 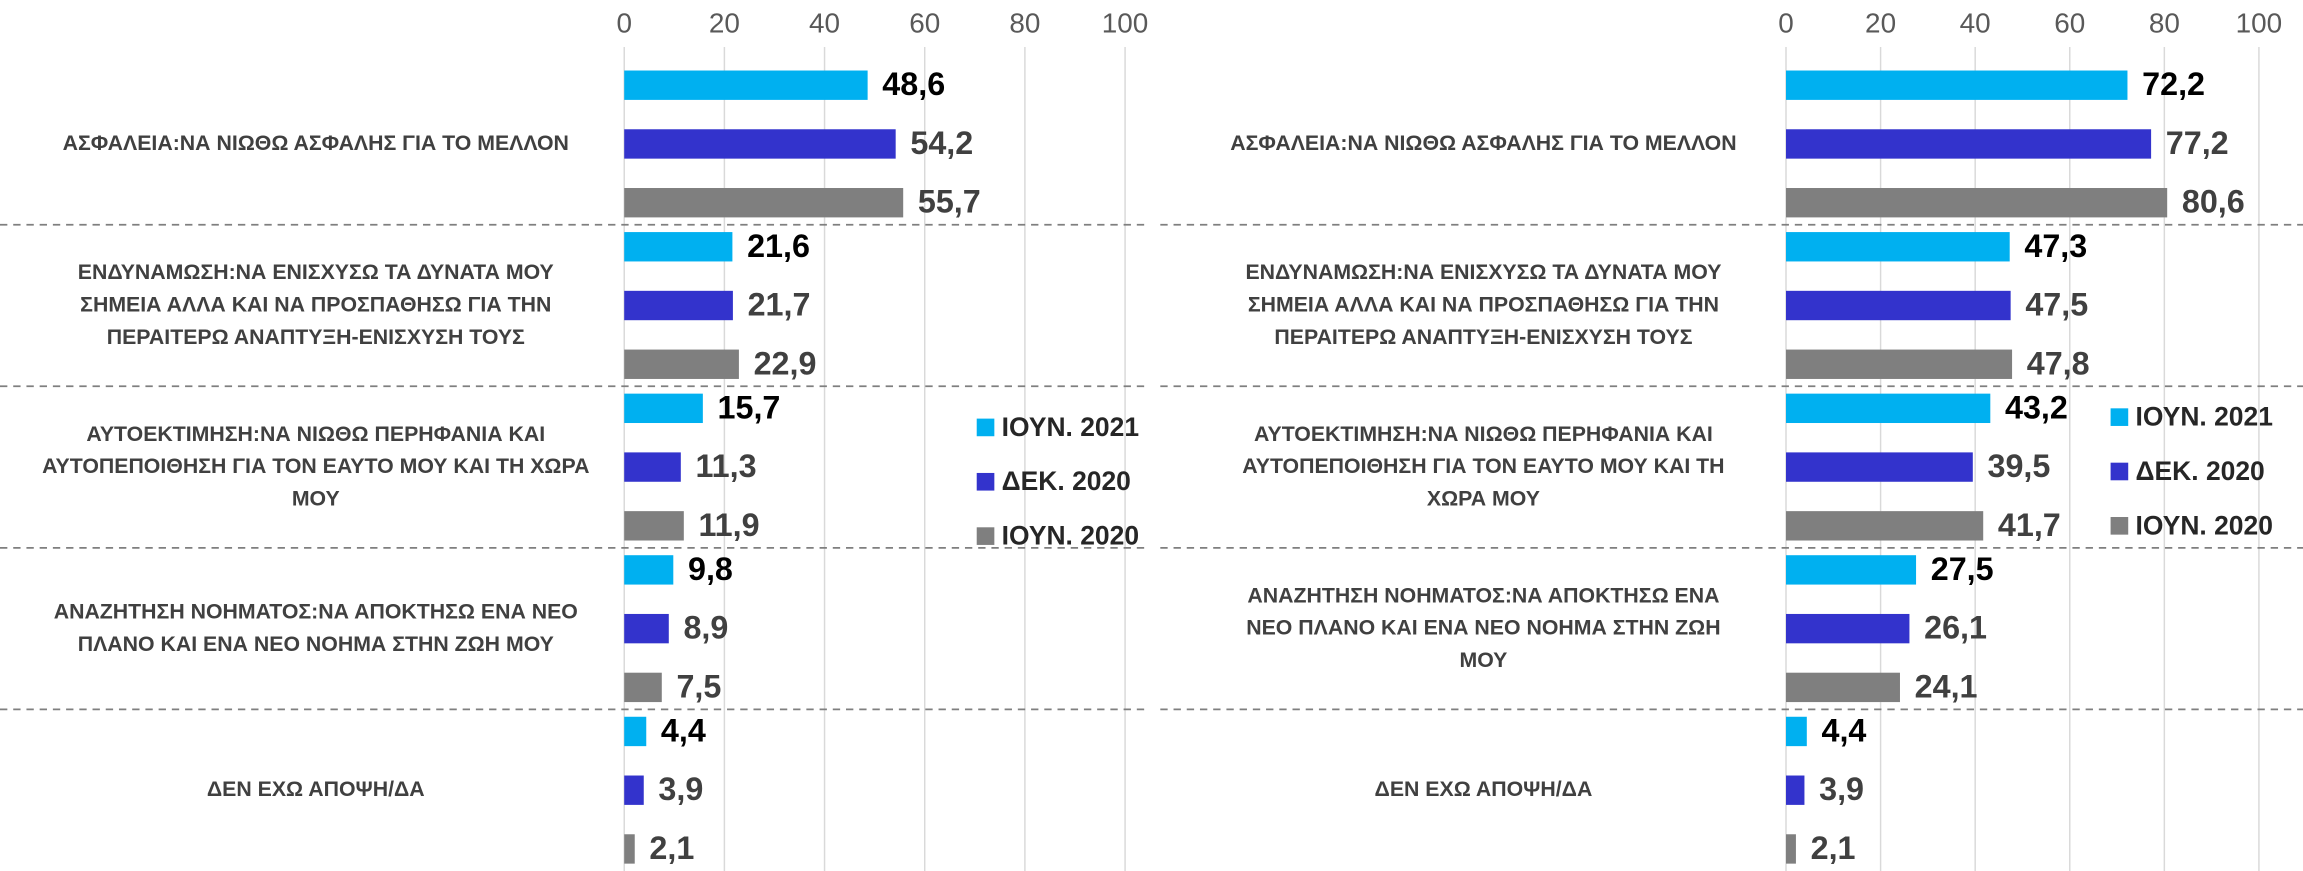 I want to click on value-label: 9,8, so click(x=710, y=569).